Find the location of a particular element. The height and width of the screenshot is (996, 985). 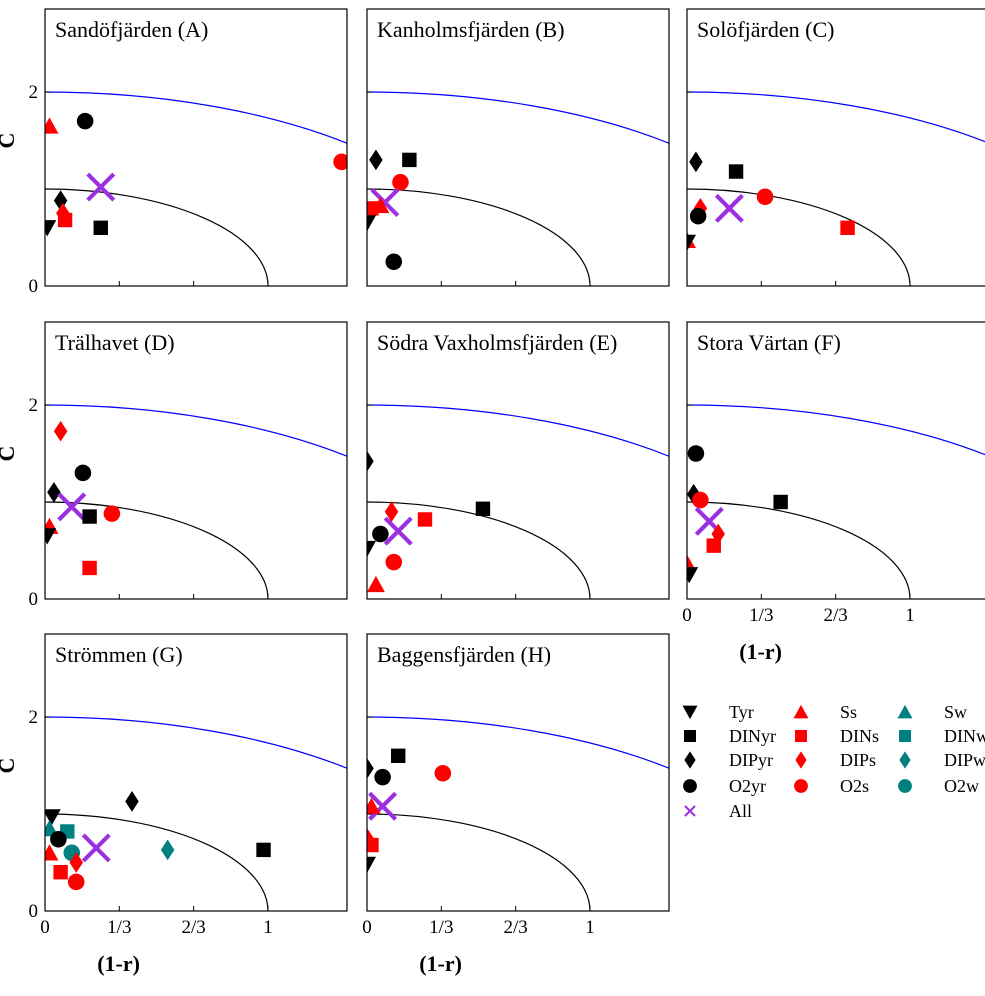

panel-title: Solöfjärden (C) is located at coordinates (765, 29).